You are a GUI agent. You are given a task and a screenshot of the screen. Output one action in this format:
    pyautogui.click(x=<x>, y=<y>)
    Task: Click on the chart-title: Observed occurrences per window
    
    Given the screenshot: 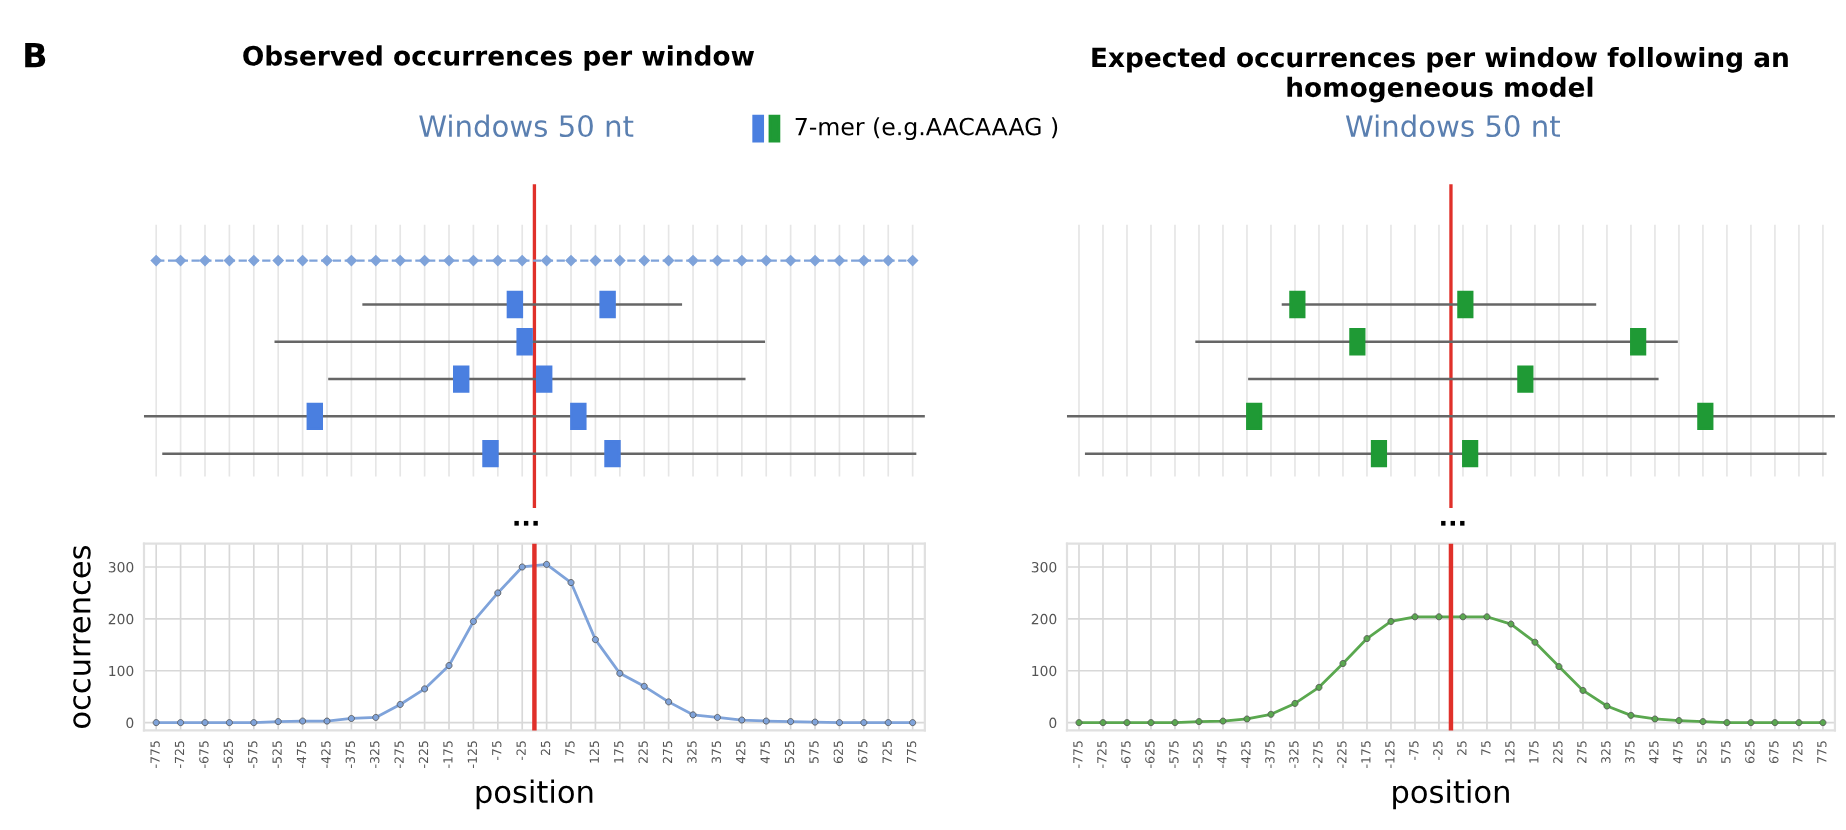 What is the action you would take?
    pyautogui.click(x=499, y=58)
    